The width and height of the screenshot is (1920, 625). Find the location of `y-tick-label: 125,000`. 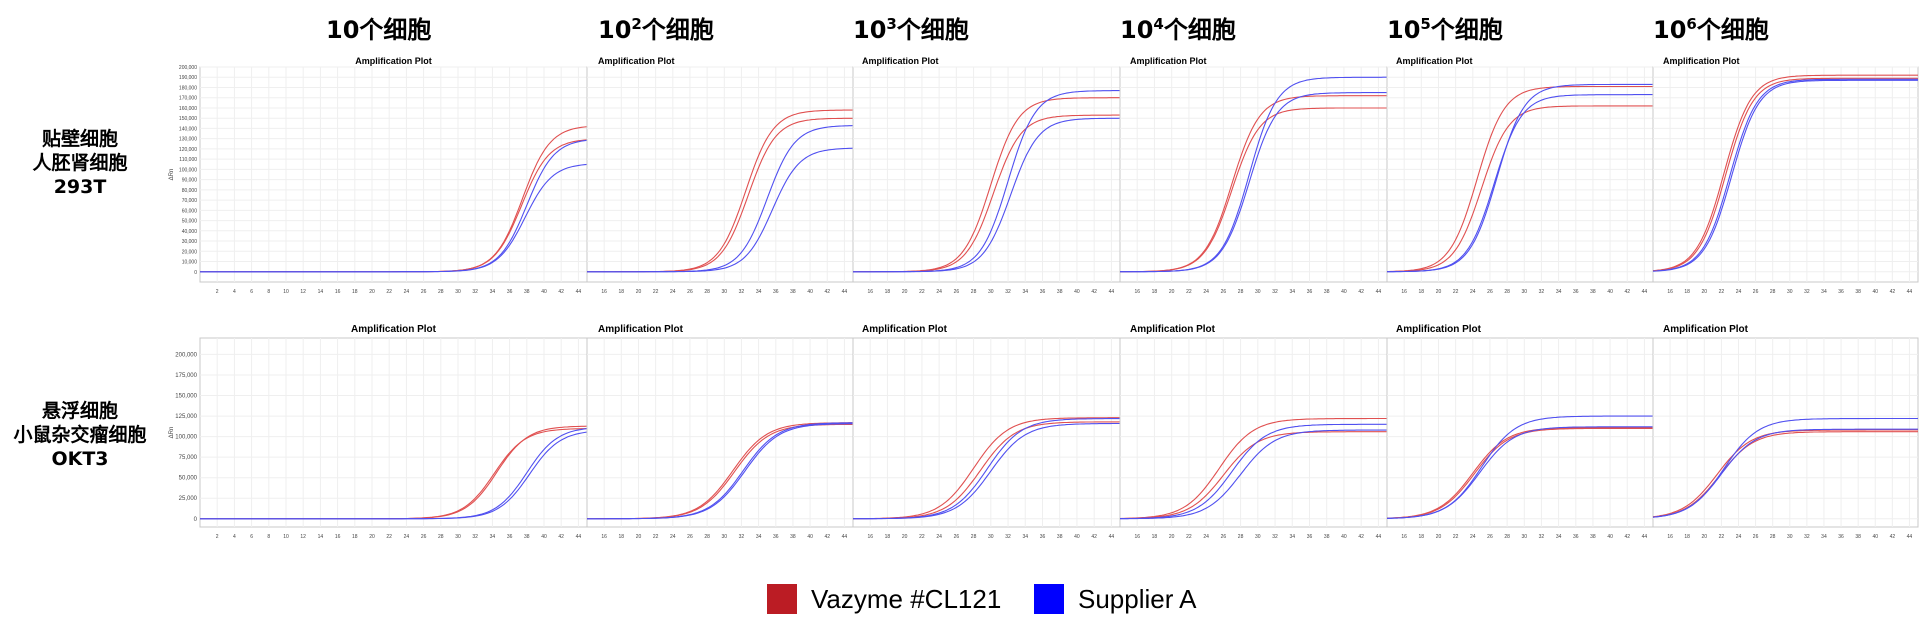

y-tick-label: 125,000 is located at coordinates (186, 417).